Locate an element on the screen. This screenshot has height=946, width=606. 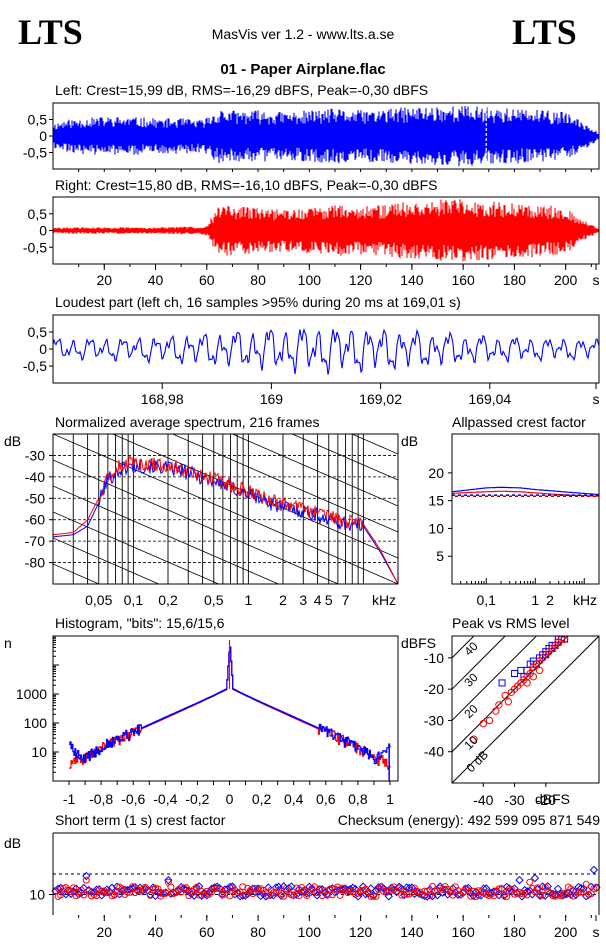
spectrum-grid is located at coordinates (225, 509).